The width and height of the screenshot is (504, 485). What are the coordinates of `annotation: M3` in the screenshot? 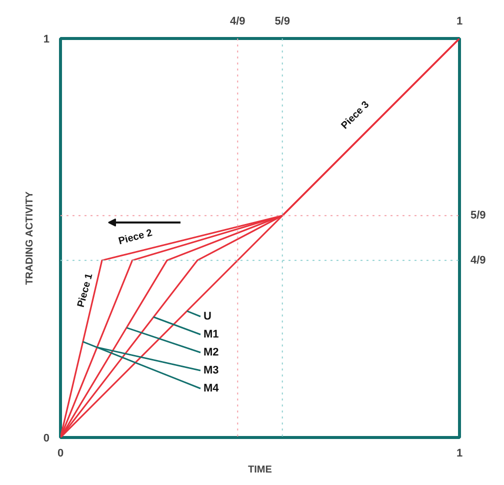 It's located at (211, 370).